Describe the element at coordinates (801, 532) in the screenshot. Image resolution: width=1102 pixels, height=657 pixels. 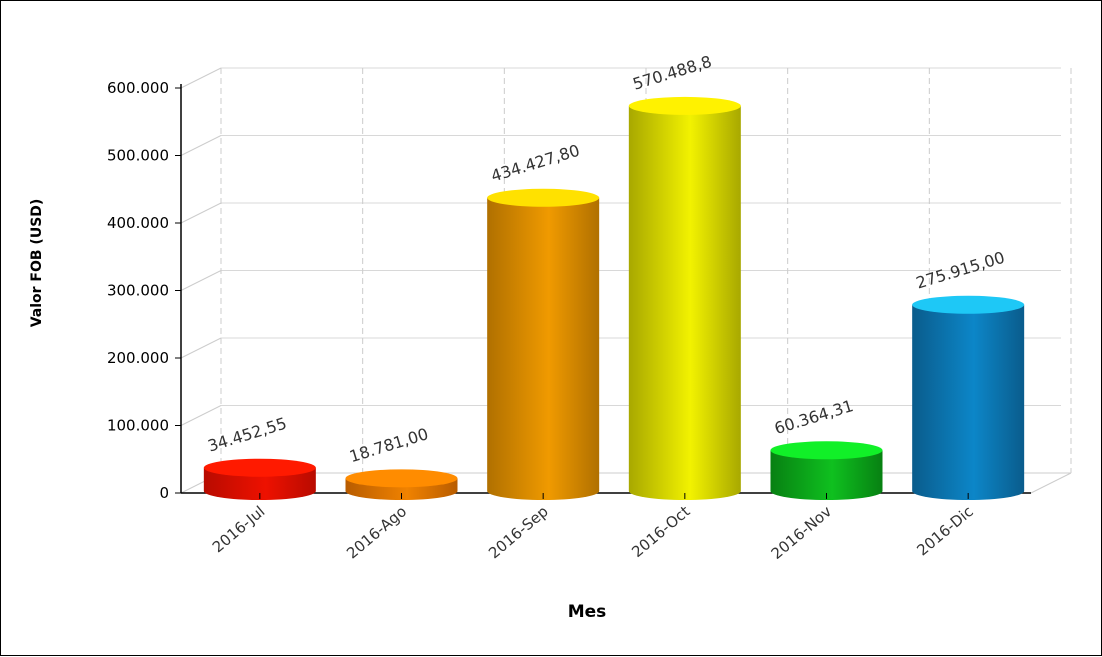
I see `x-tick-label: 2016-Nov` at that location.